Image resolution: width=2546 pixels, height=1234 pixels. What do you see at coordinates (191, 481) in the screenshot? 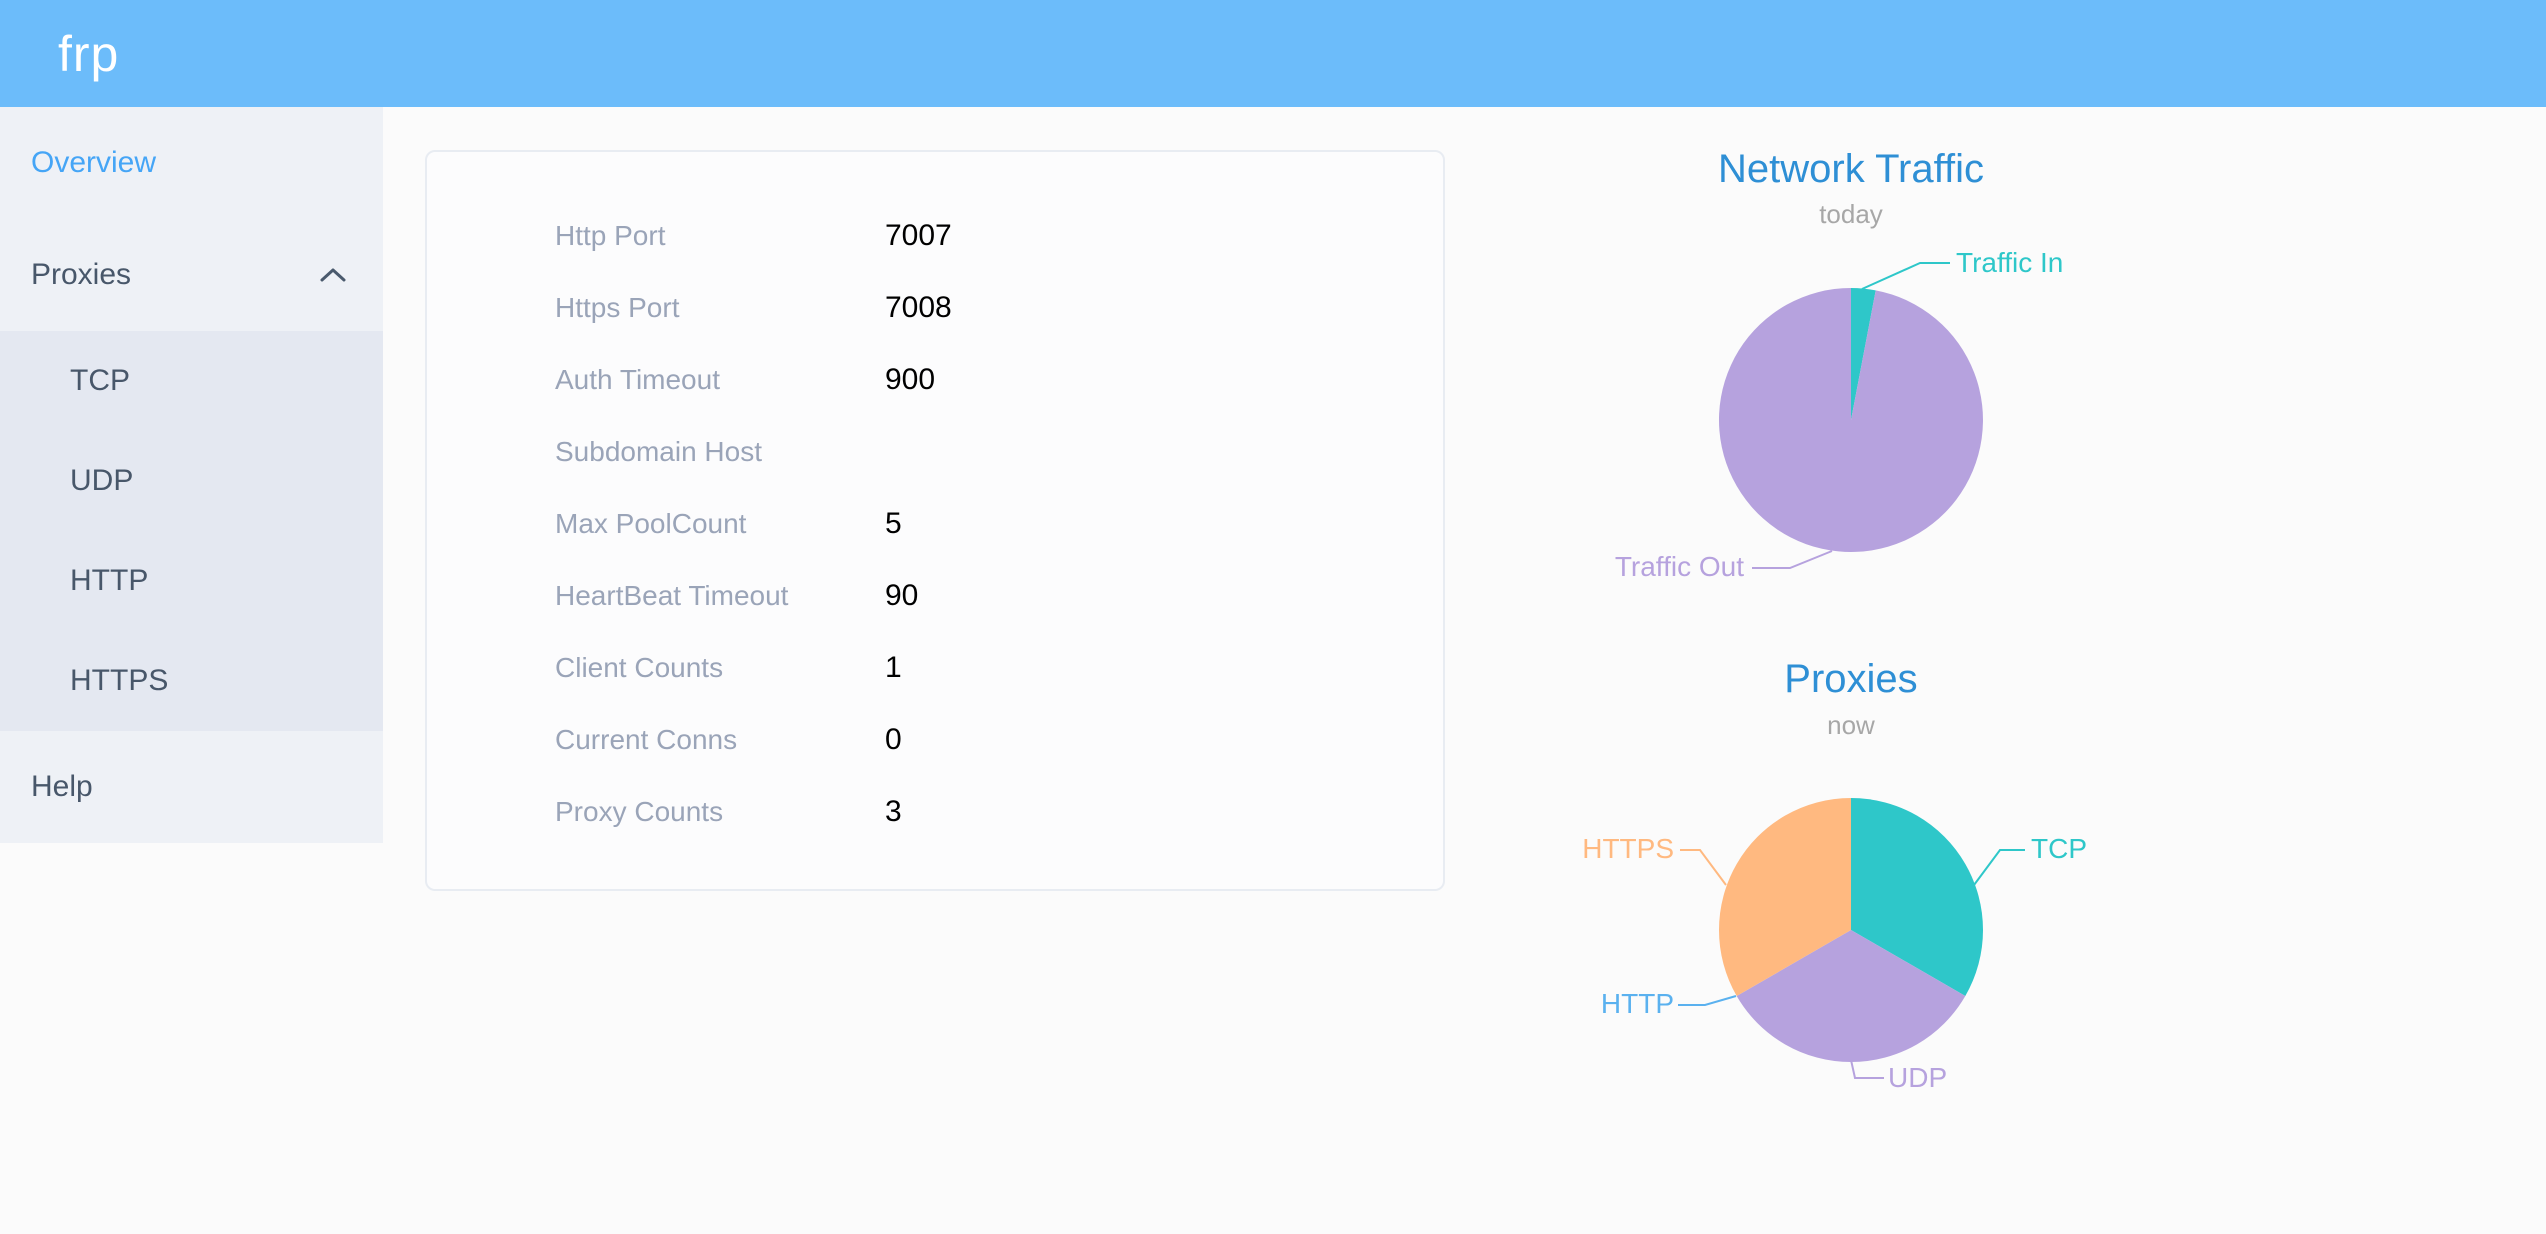
I see `sidebar-item-udp: UDP` at bounding box center [191, 481].